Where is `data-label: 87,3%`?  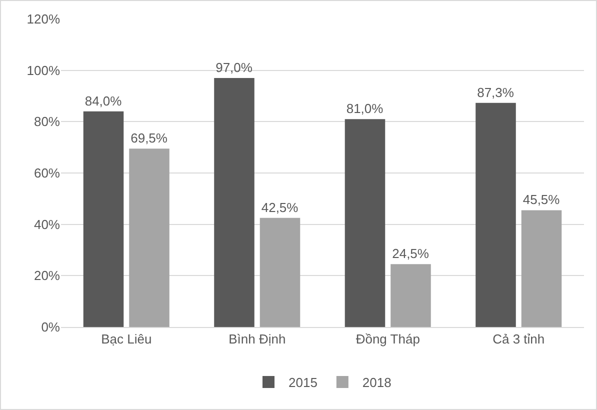 data-label: 87,3% is located at coordinates (495, 92).